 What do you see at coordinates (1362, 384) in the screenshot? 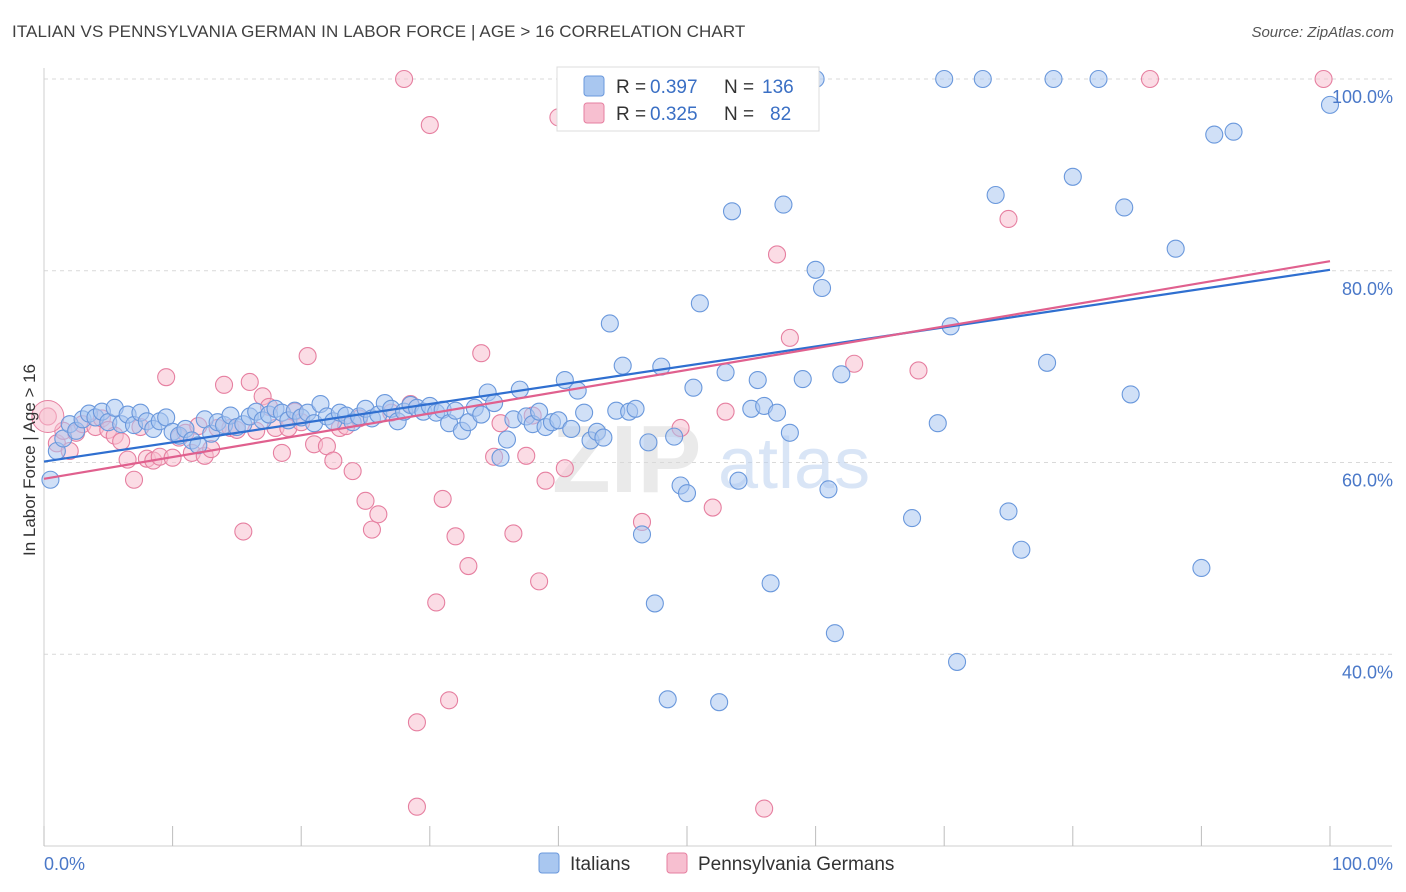
I see `y-tick-labels: 40.0% 60.0% 80.0% 100.0%` at bounding box center [1362, 384].